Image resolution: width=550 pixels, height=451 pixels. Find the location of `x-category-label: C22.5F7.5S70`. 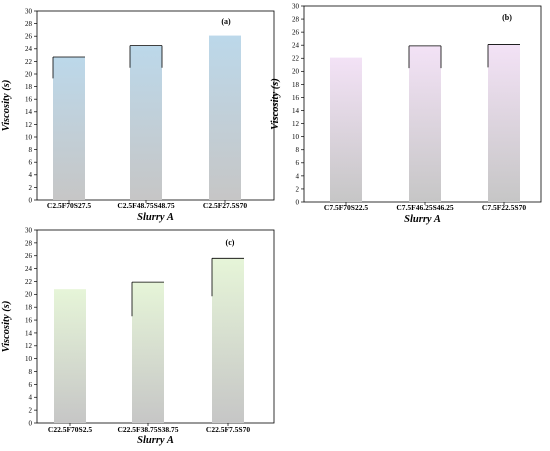

x-category-label: C22.5F7.5S70 is located at coordinates (228, 429).